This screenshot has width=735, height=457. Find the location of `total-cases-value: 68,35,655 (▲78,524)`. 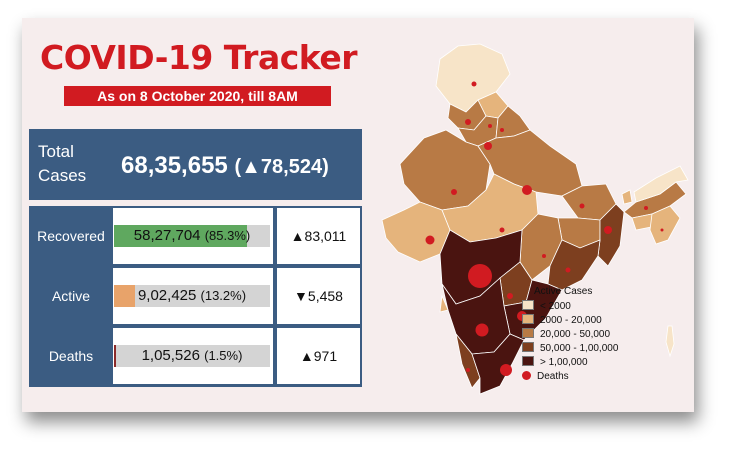

total-cases-value: 68,35,655 (▲78,524) is located at coordinates (225, 166).